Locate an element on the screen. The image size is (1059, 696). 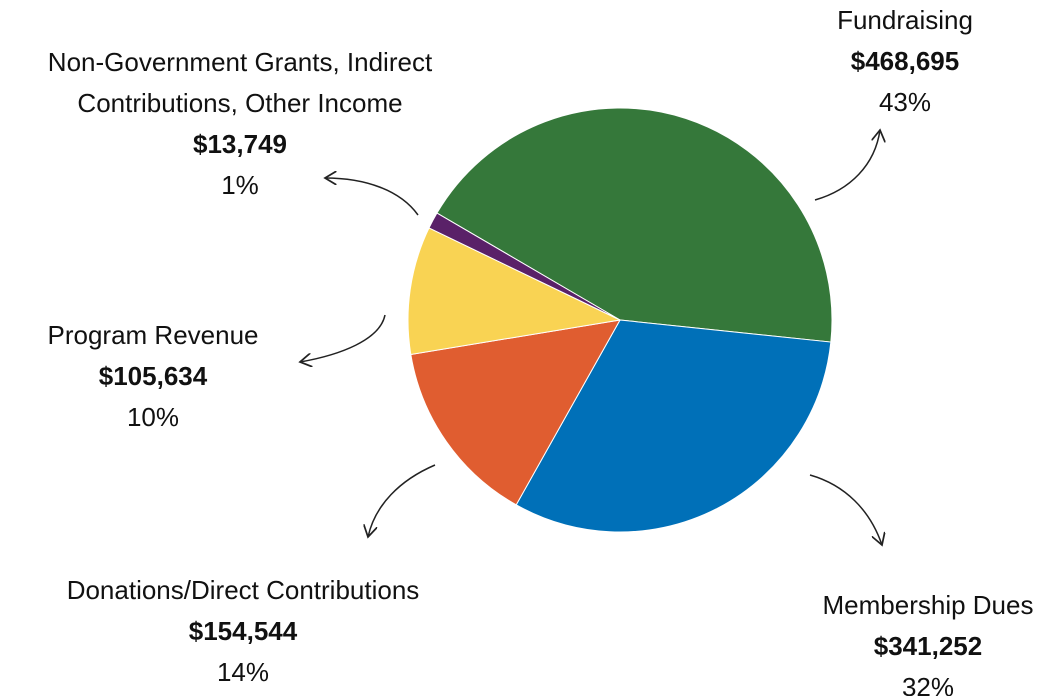
slice-label: Fundraising $468,695 43% is located at coordinates (905, 61).